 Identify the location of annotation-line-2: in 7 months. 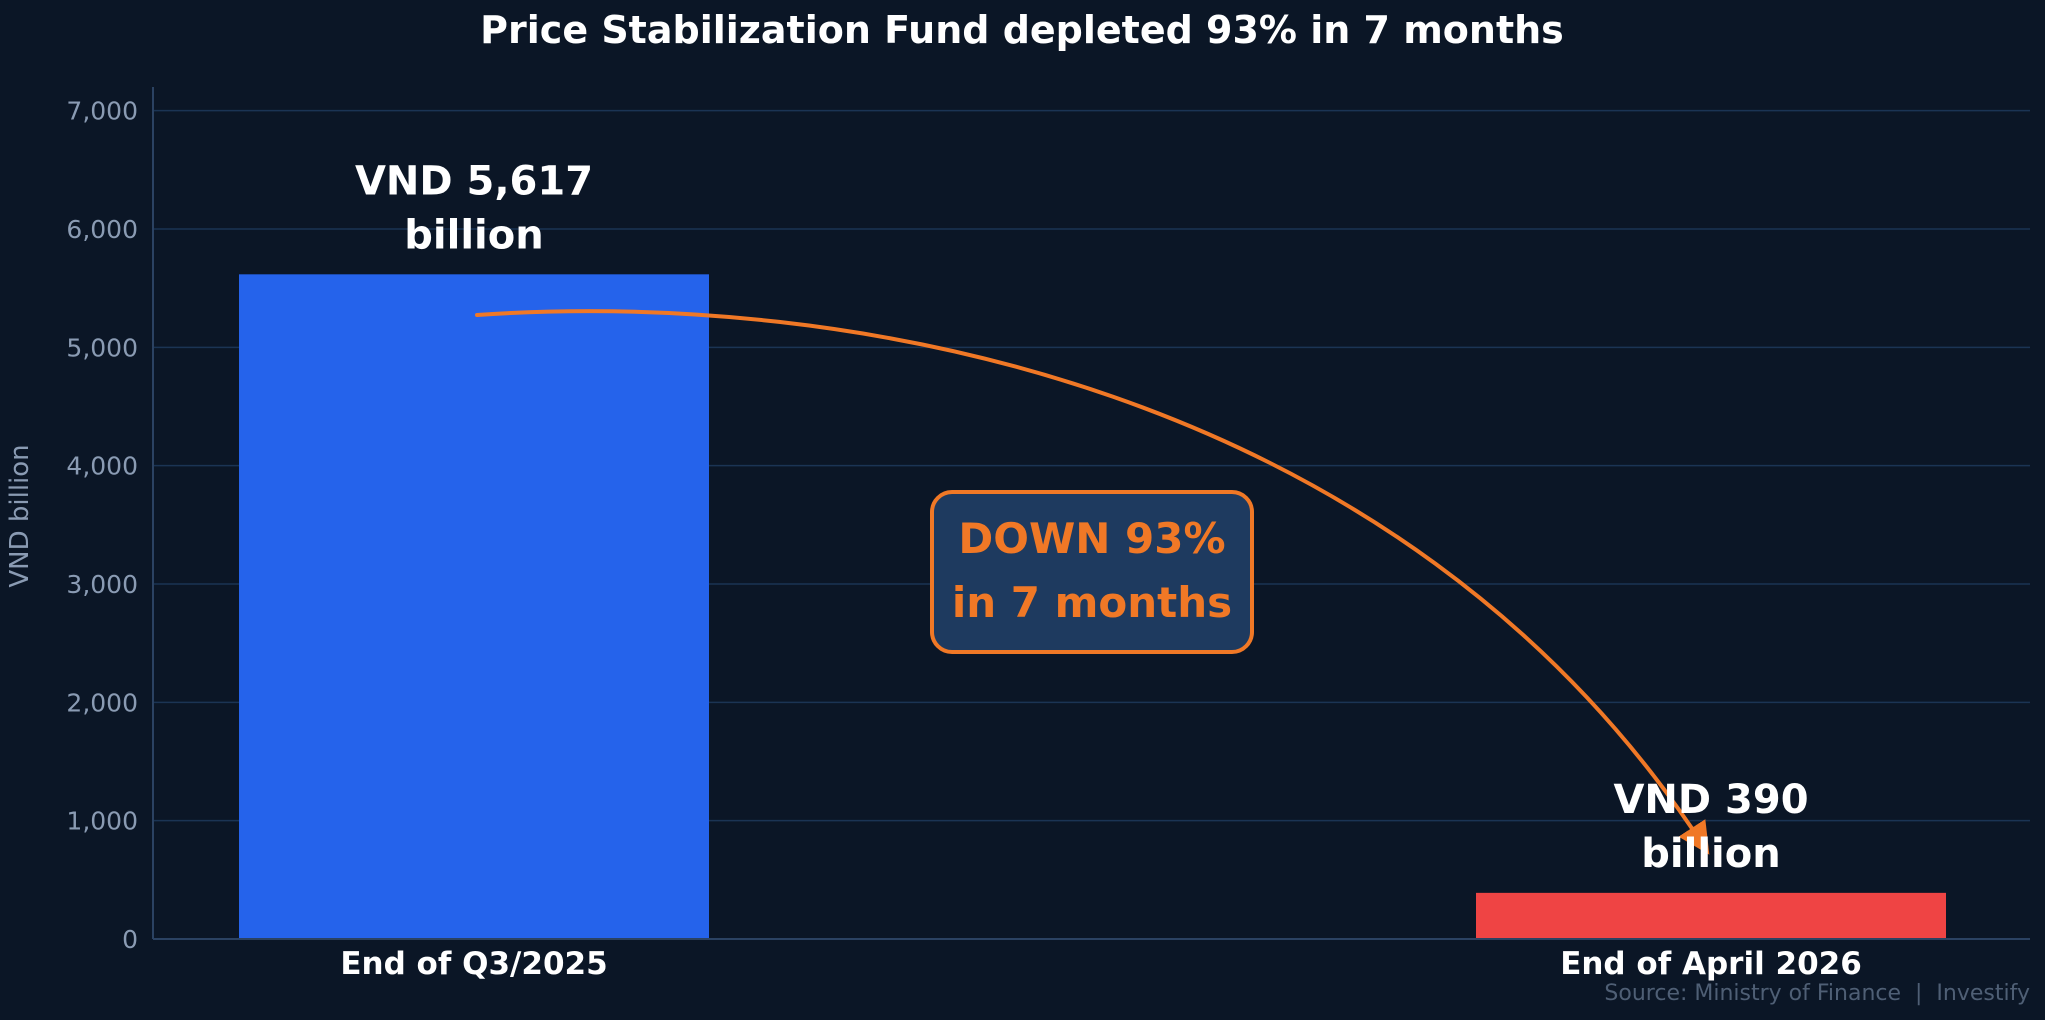
(1092, 602).